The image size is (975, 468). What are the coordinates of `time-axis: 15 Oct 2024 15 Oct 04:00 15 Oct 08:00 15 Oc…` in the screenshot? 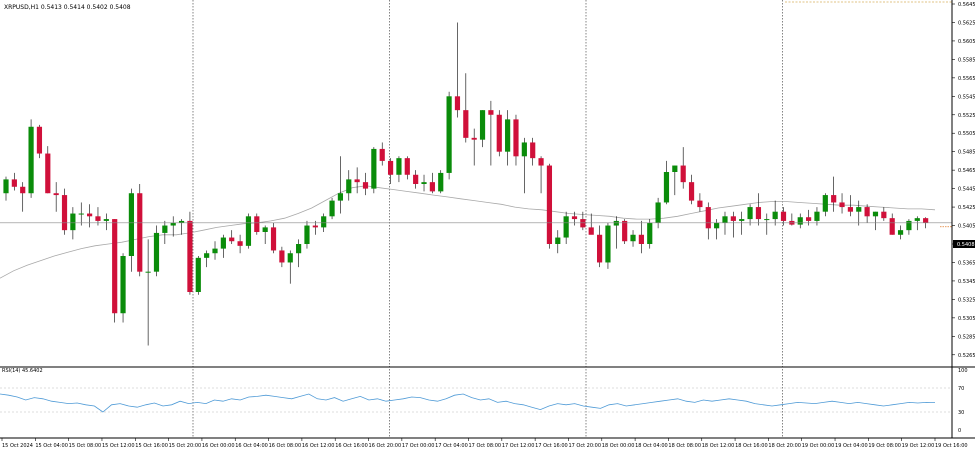 It's located at (484, 443).